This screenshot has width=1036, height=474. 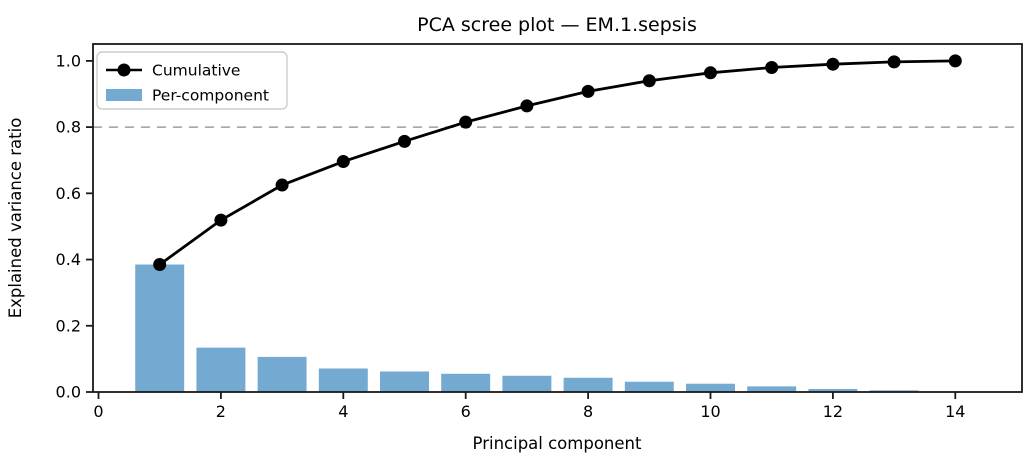 What do you see at coordinates (588, 411) in the screenshot?
I see `x-tick-label: 8` at bounding box center [588, 411].